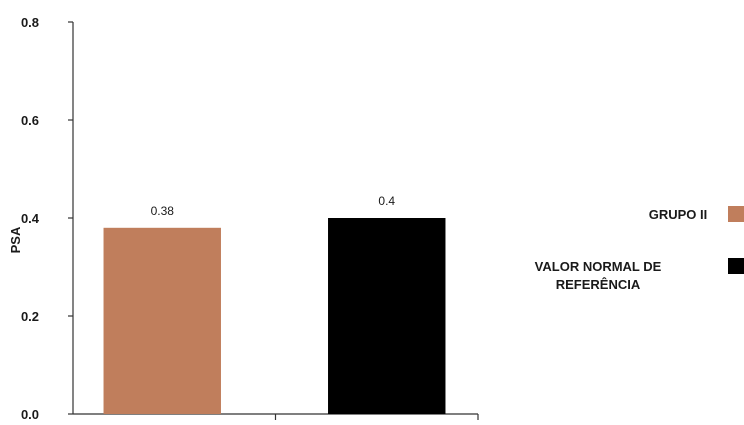  What do you see at coordinates (30, 218) in the screenshot?
I see `y-tick-label: 0.4` at bounding box center [30, 218].